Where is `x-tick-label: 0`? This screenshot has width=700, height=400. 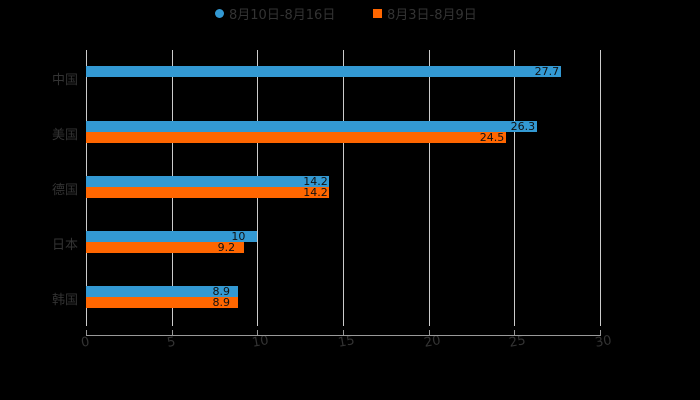 x-tick-label: 0 is located at coordinates (85, 342).